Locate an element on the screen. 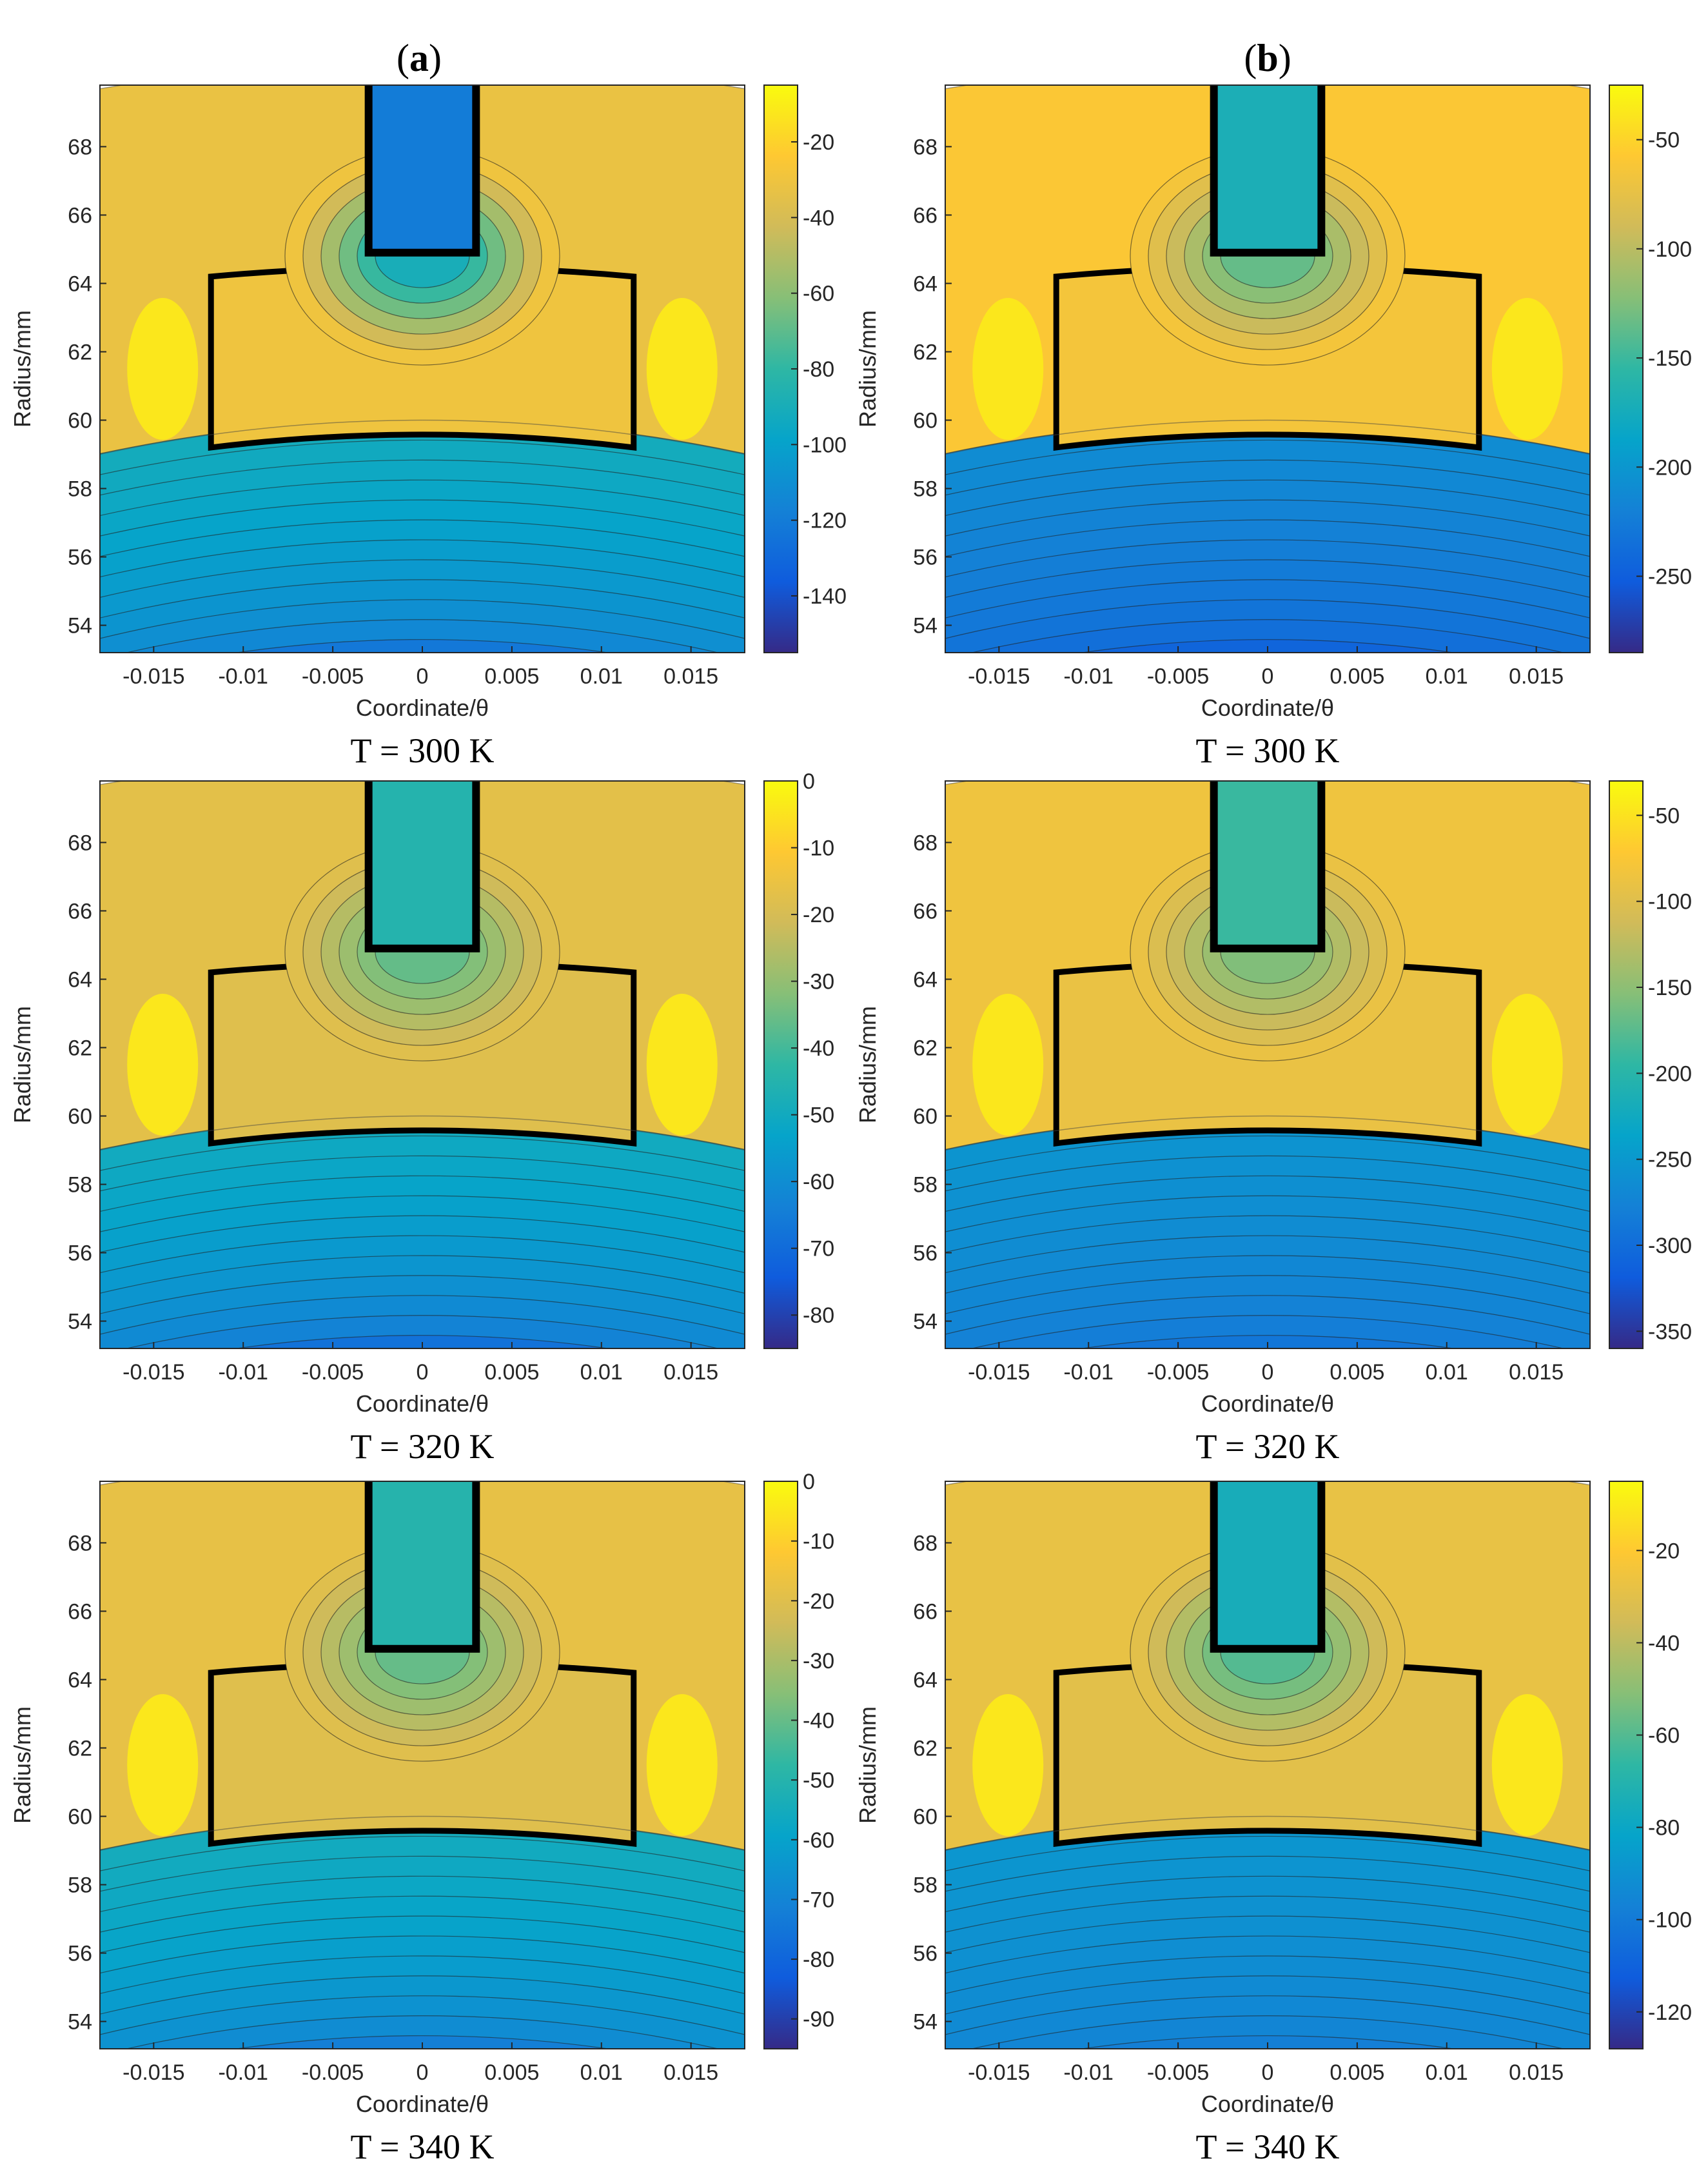 The image size is (1708, 2181). panel-caption: T = 300 K is located at coordinates (423, 750).